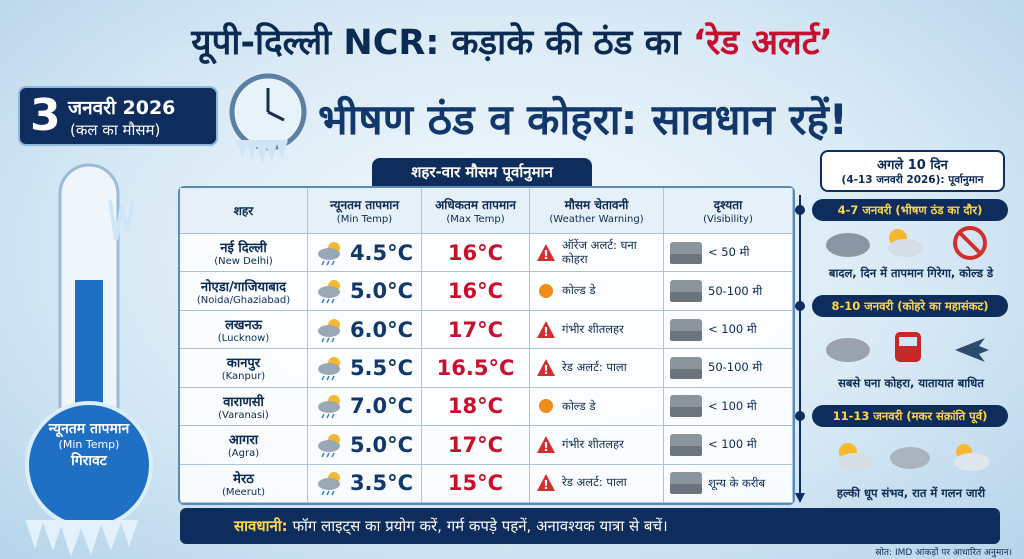 This screenshot has width=1024, height=559. I want to click on warning: रेड अलर्ट: पाला, so click(594, 482).